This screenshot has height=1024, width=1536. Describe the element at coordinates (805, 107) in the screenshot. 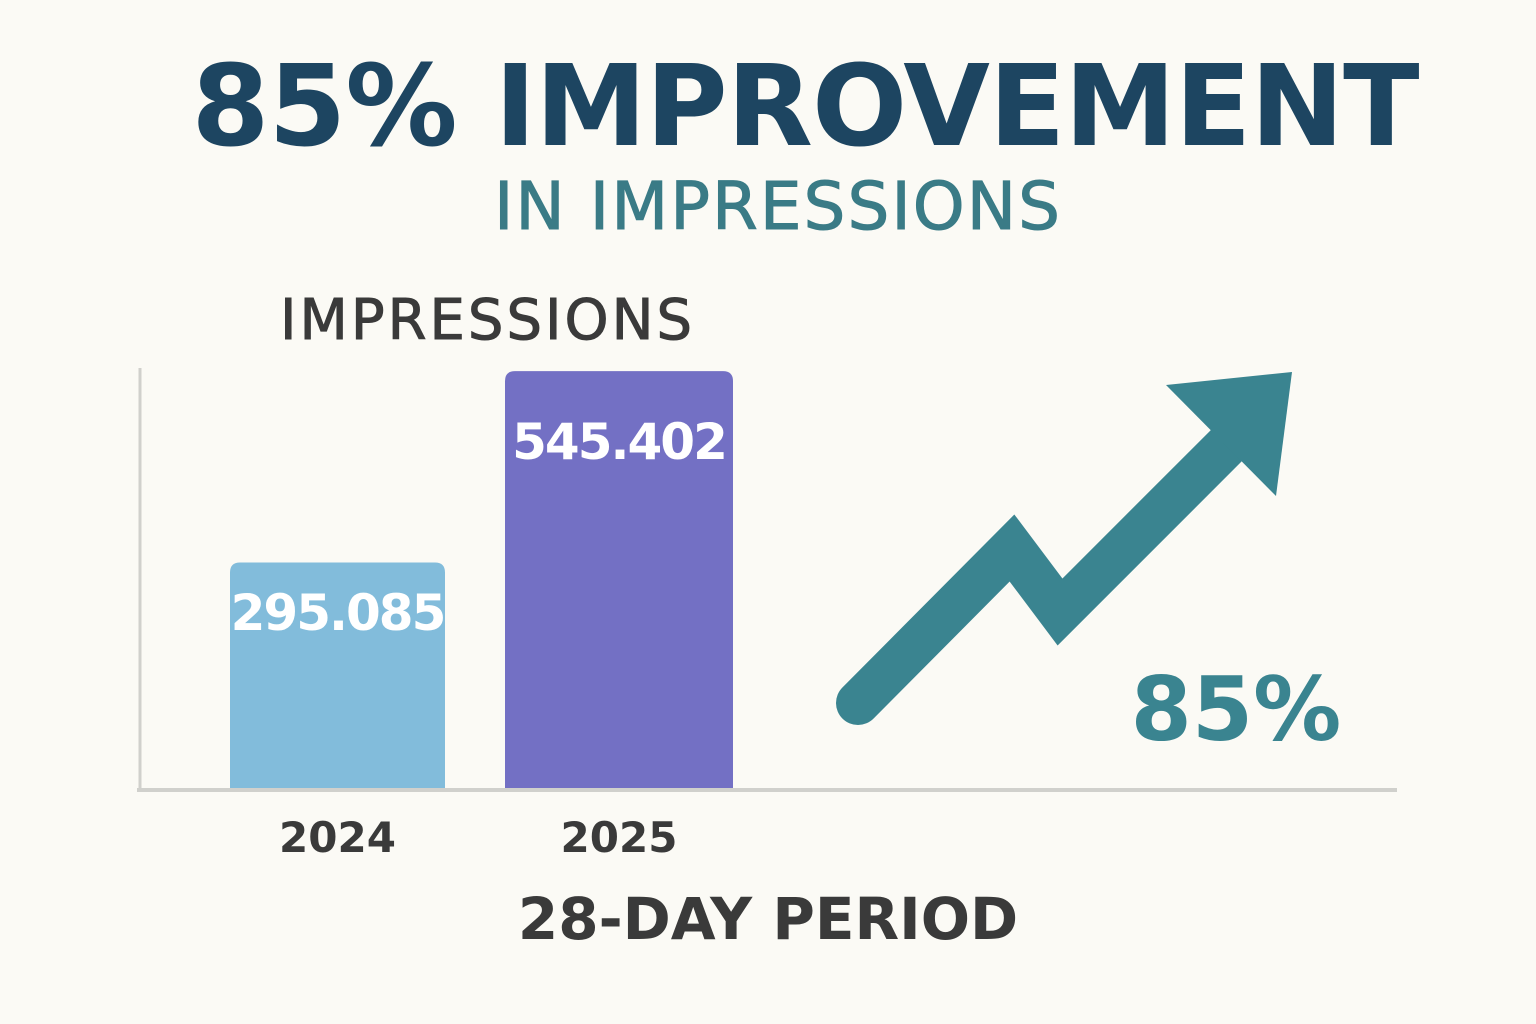

I see `page-title: 85% IMPROVEMENT` at that location.